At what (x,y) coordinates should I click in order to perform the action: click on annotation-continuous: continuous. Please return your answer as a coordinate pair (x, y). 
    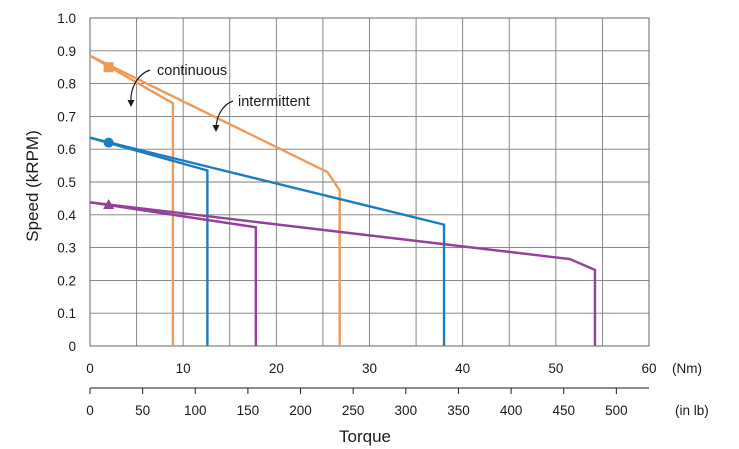
    Looking at the image, I should click on (192, 71).